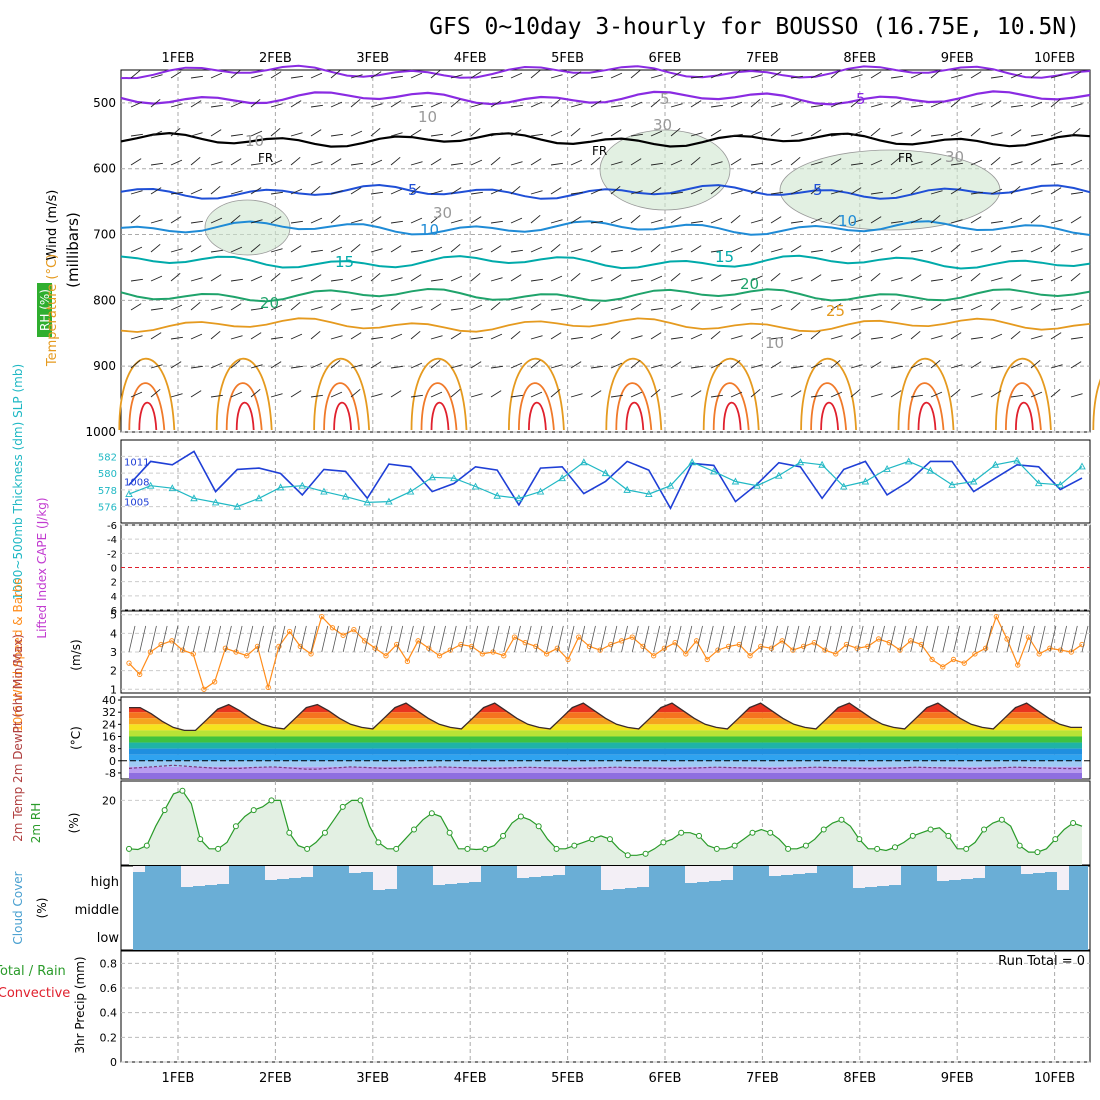 This screenshot has width=1100, height=1100. Describe the element at coordinates (265, 158) in the screenshot. I see `contour-label: FR` at that location.